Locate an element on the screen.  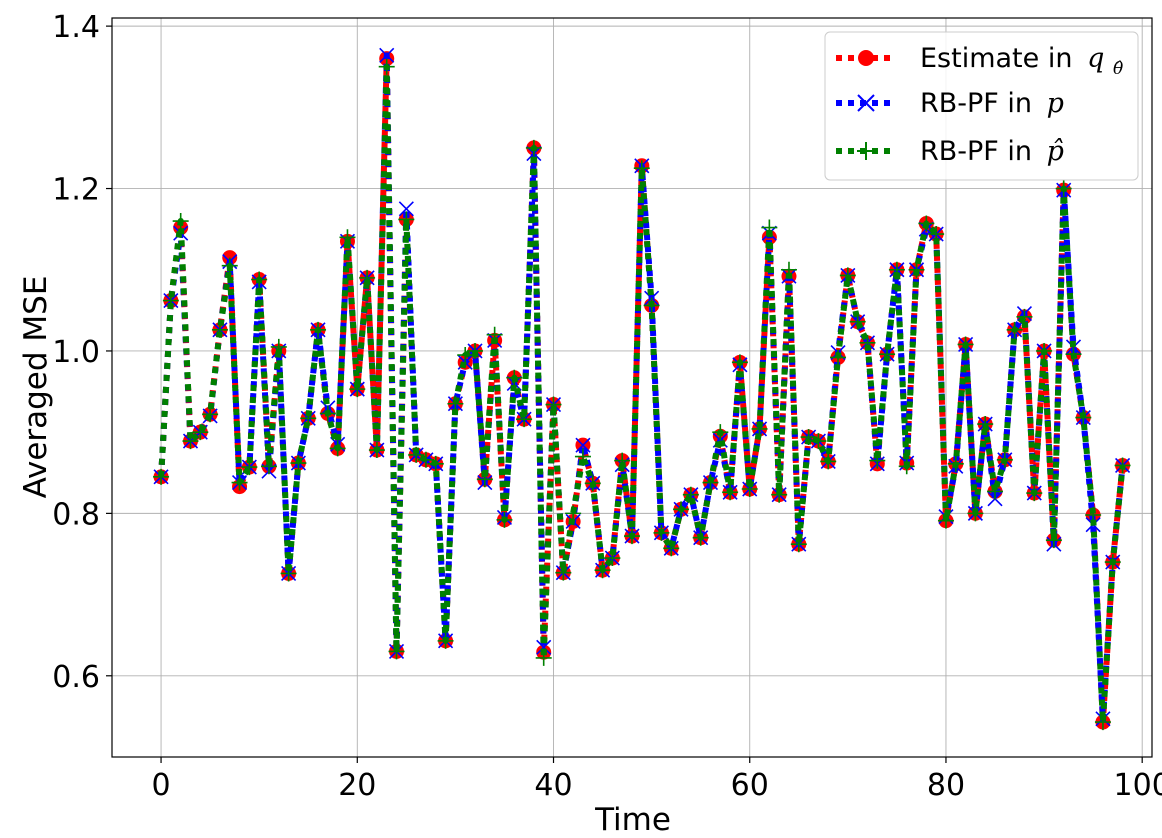
legend-entry-label: RB-PF in p is located at coordinates (992, 103).